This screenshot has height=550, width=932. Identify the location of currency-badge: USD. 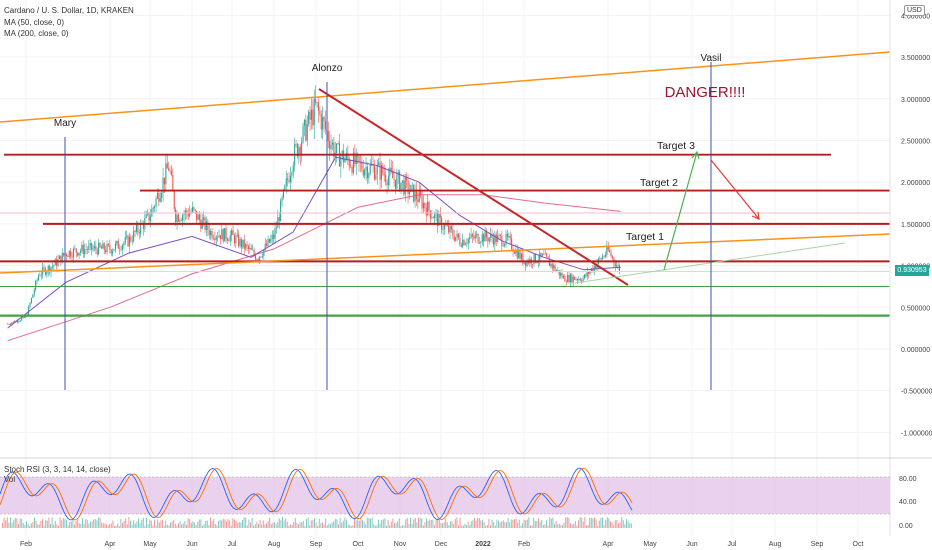
(914, 10).